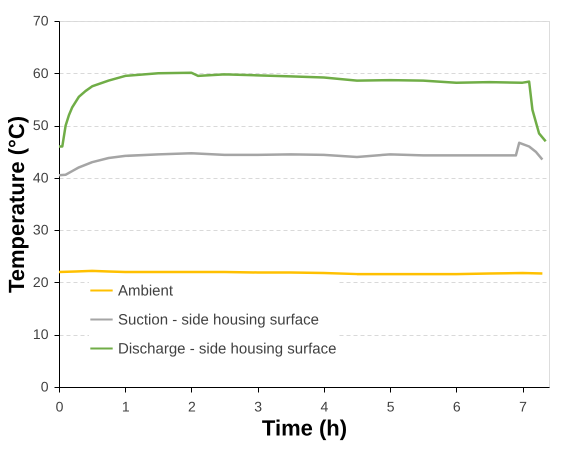 This screenshot has width=587, height=454. Describe the element at coordinates (40, 177) in the screenshot. I see `y-tick-label: 40` at that location.